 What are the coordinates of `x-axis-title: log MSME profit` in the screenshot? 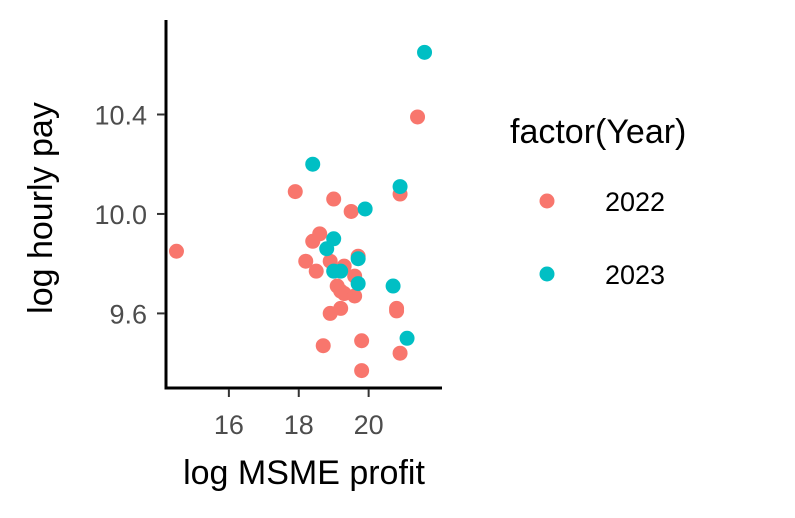 It's located at (304, 473).